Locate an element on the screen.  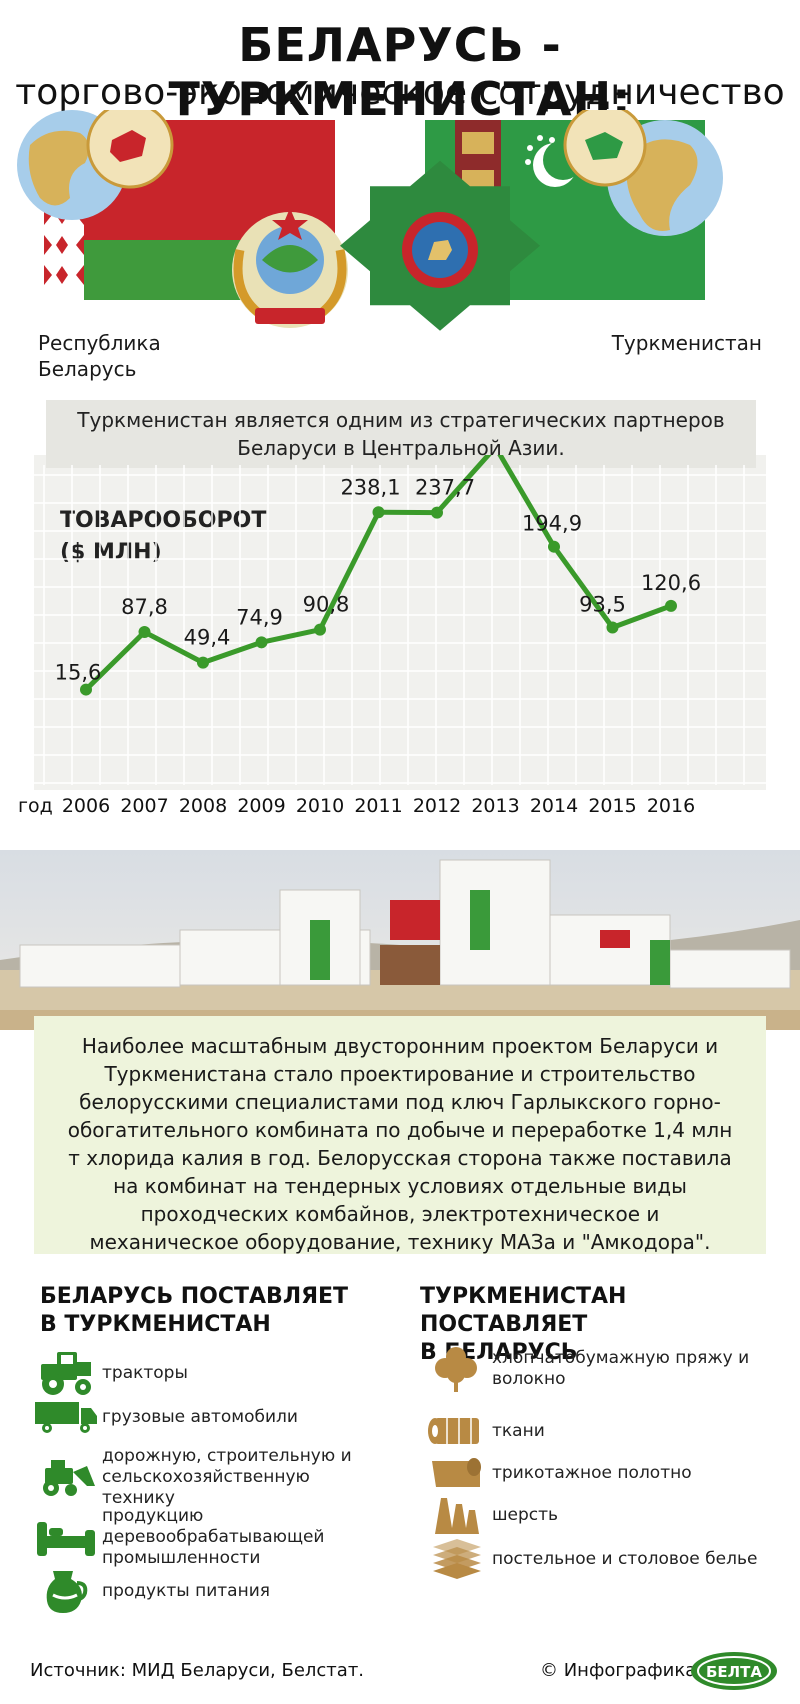
turkmenistan-export-item: шерсть is located at coordinates (591, 1515).